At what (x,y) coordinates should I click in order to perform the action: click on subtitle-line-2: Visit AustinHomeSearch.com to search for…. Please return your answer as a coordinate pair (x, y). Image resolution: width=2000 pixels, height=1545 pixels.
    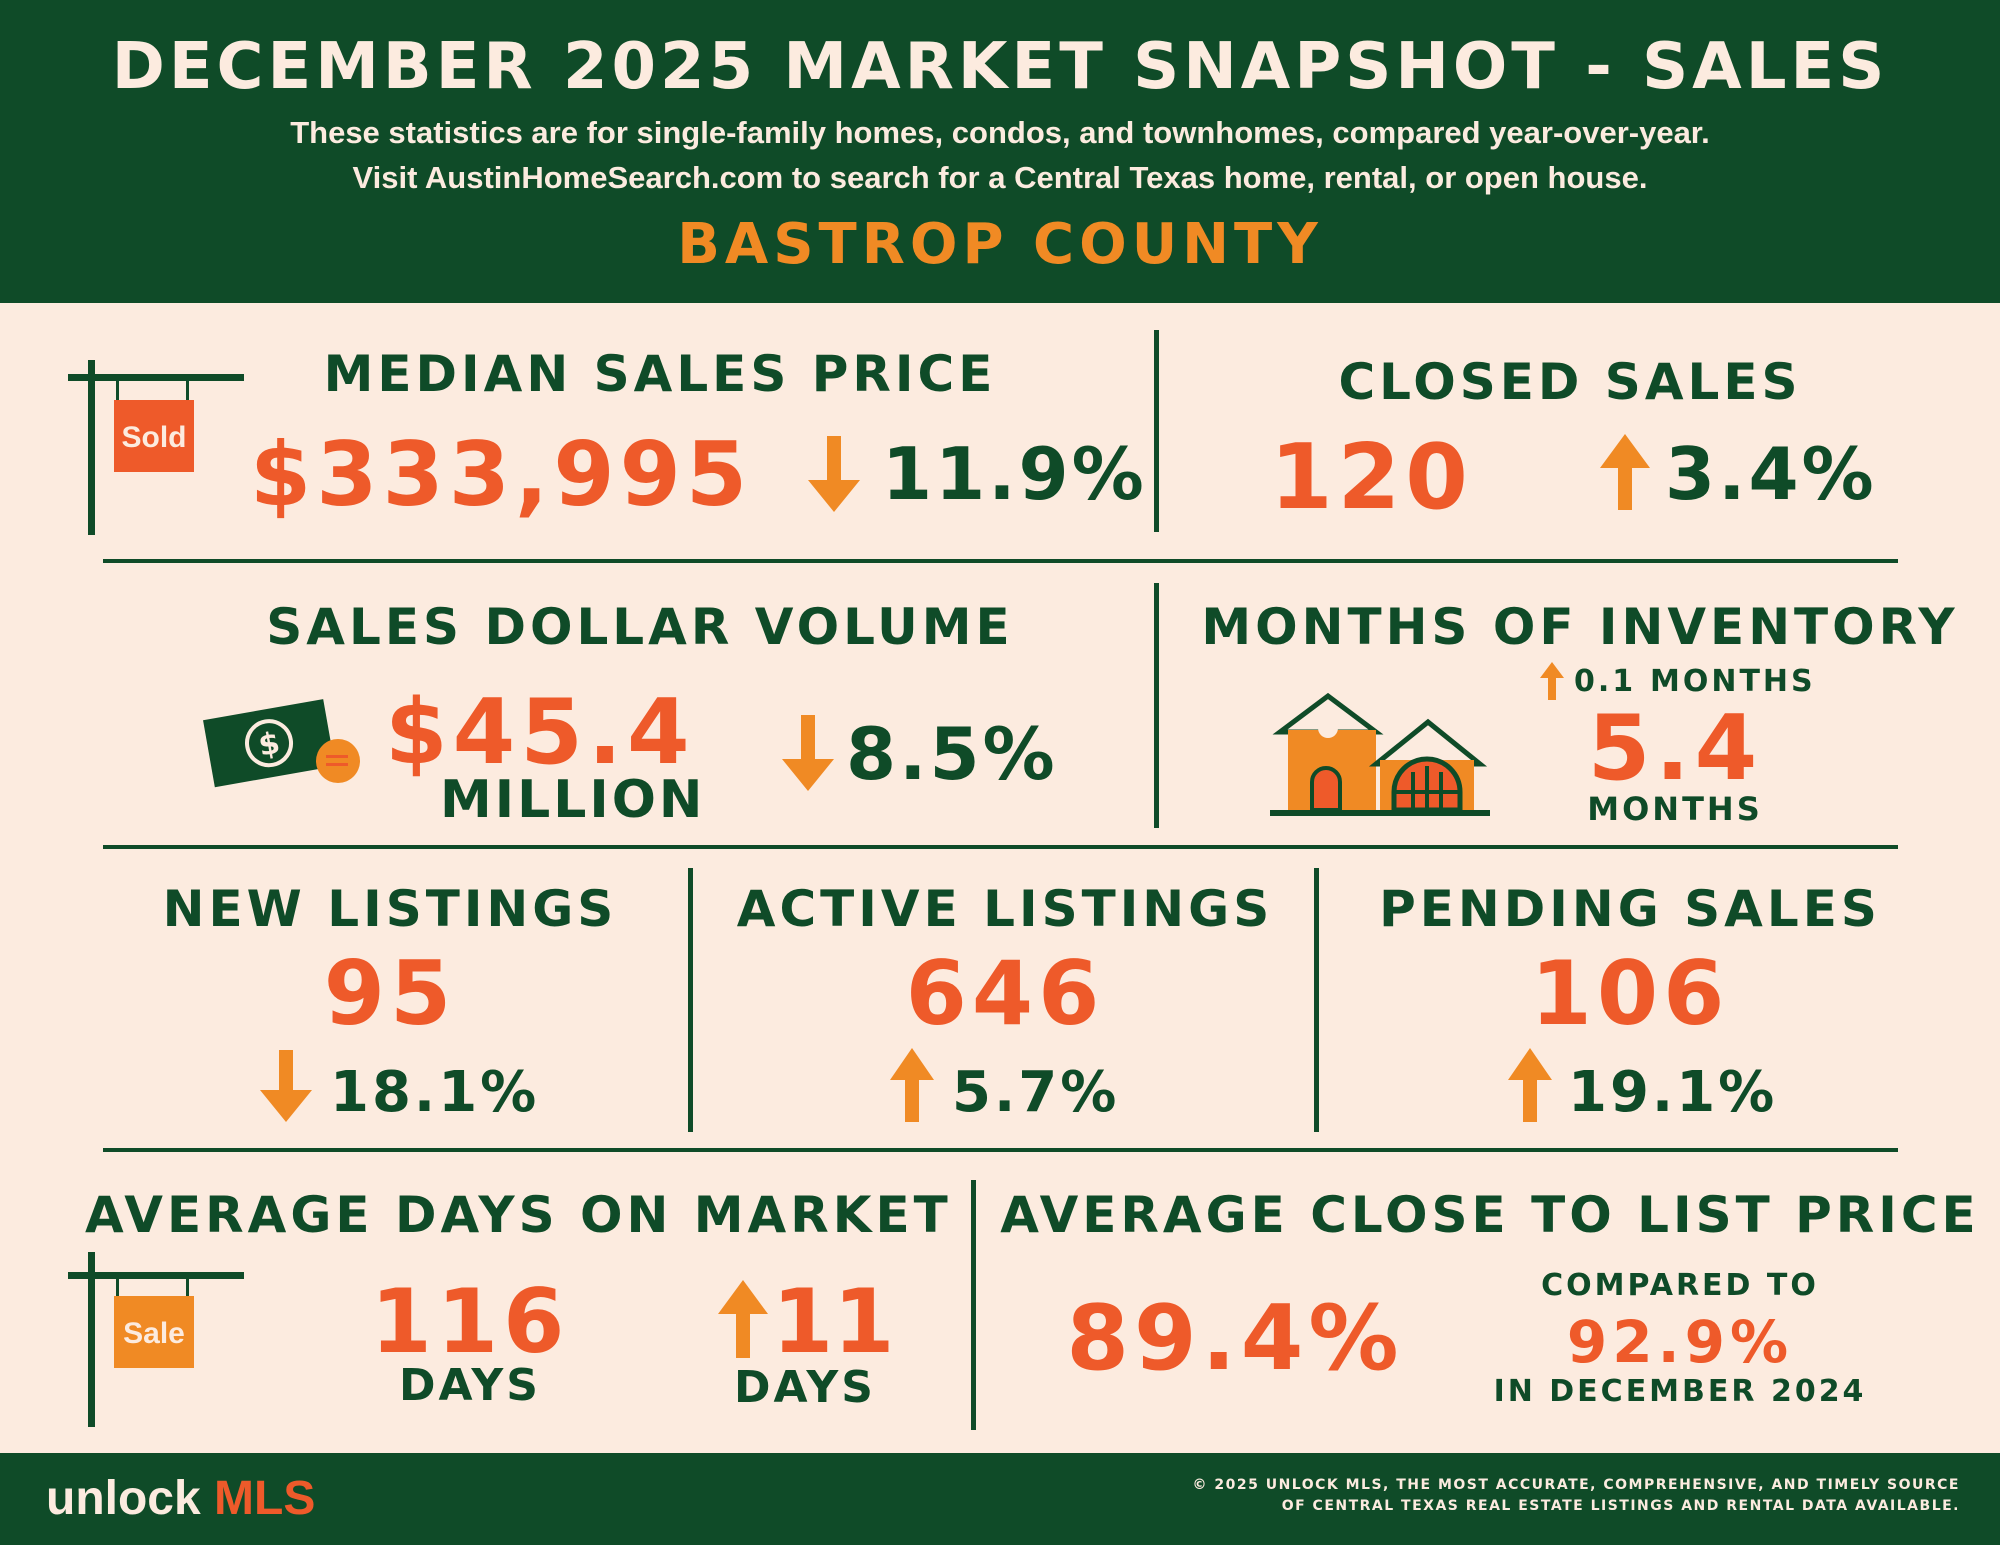
    Looking at the image, I should click on (1000, 177).